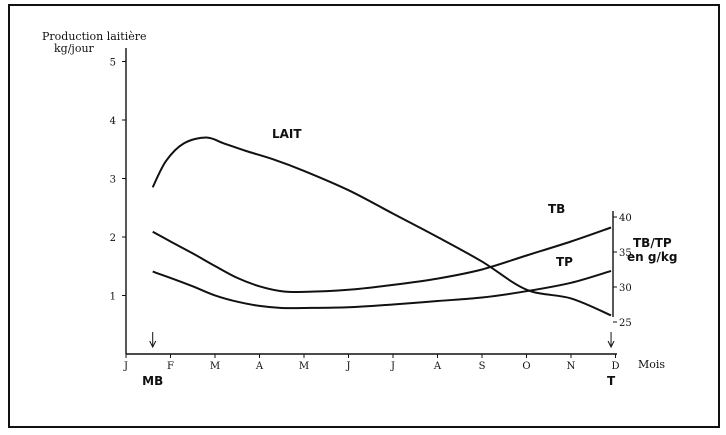  What do you see at coordinates (113, 63) in the screenshot?
I see `y-tick-label: 5` at bounding box center [113, 63].